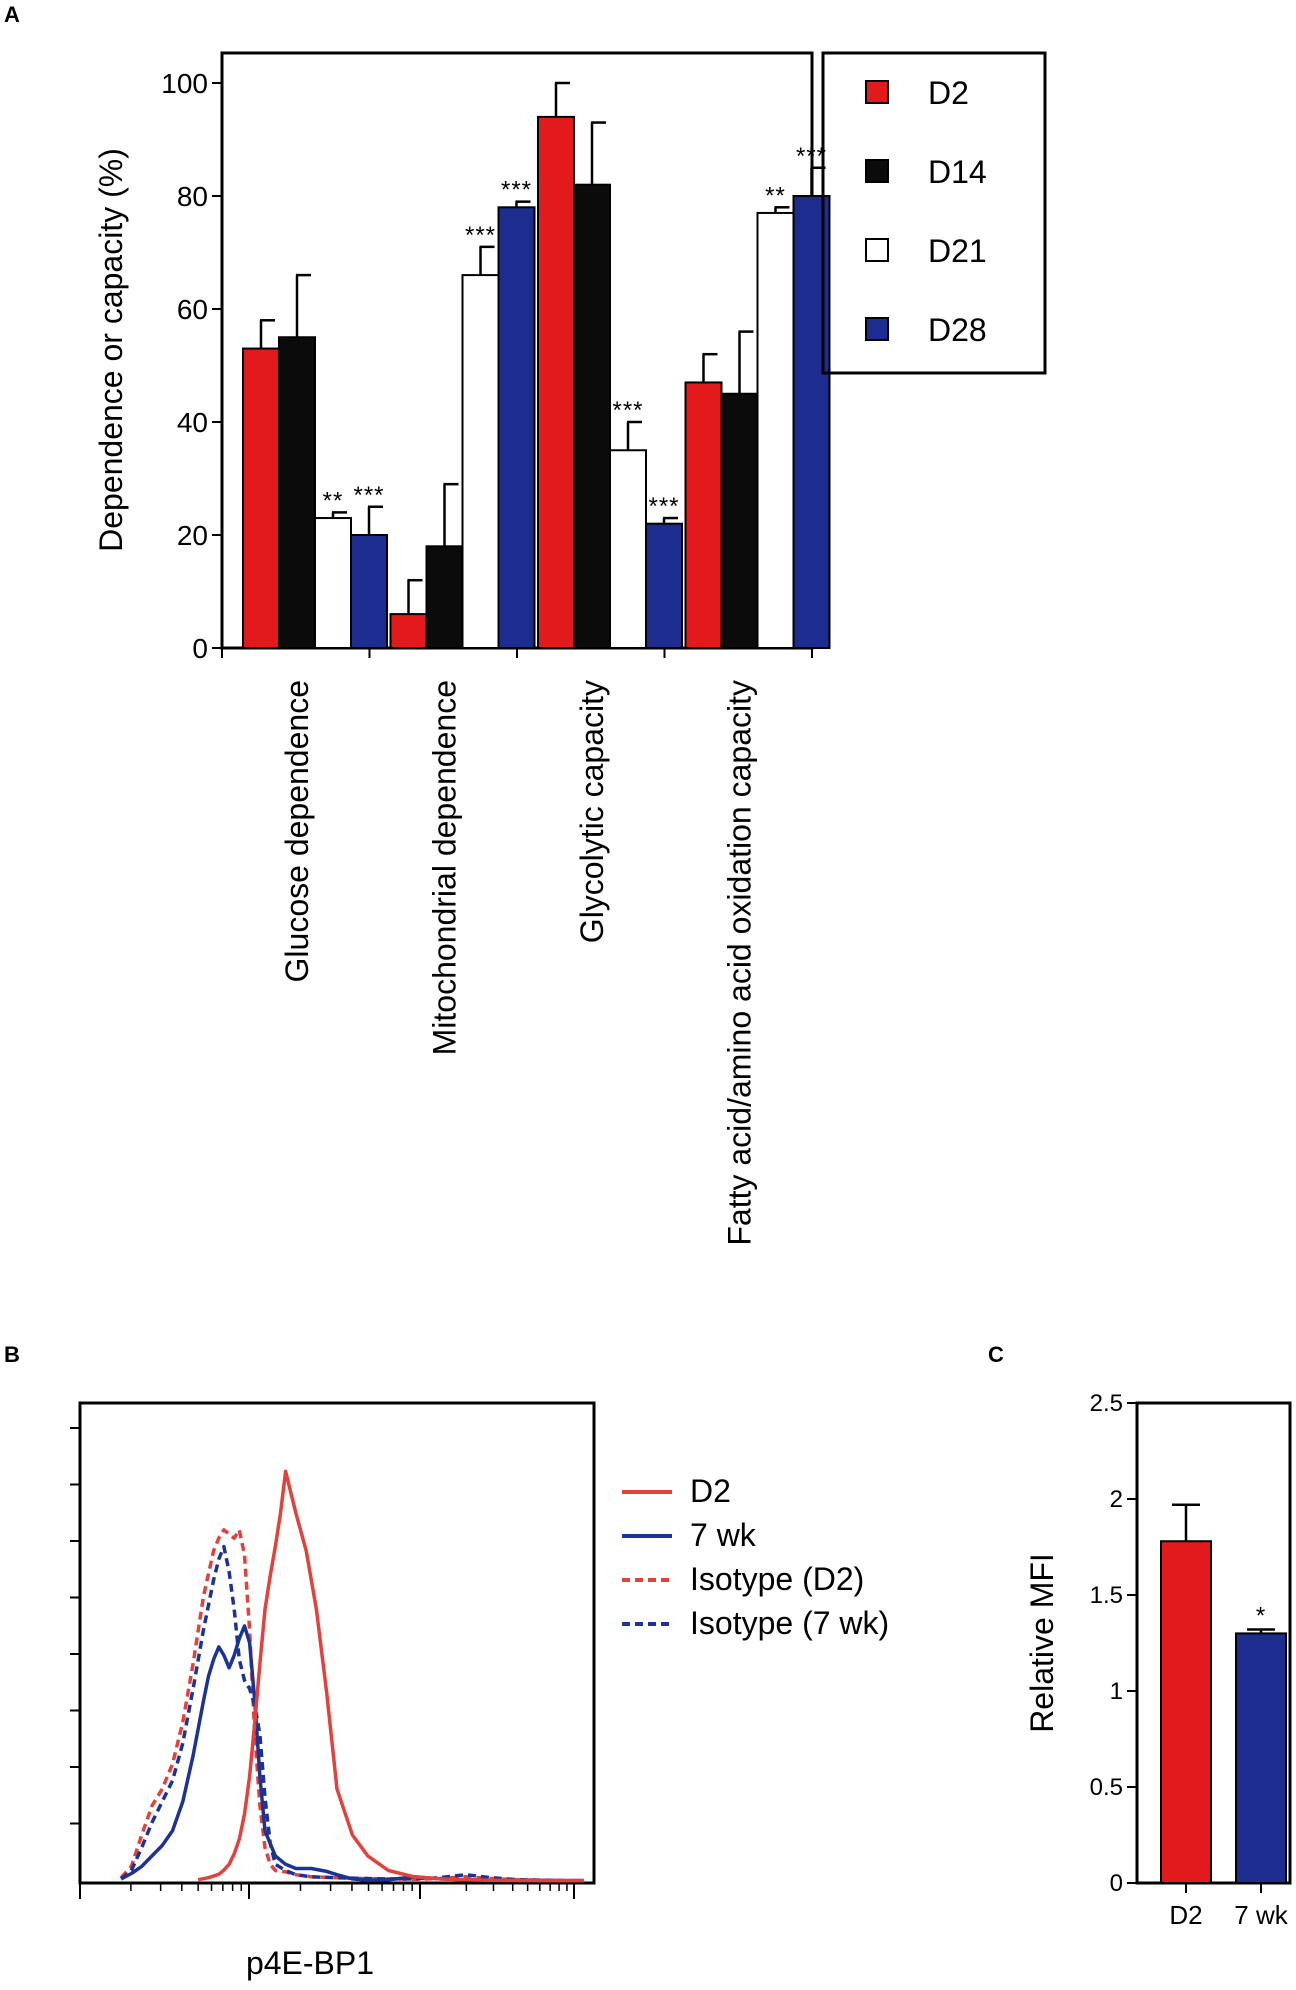 This screenshot has height=1990, width=1296. Describe the element at coordinates (934, 213) in the screenshot. I see `legend-frame-a` at that location.